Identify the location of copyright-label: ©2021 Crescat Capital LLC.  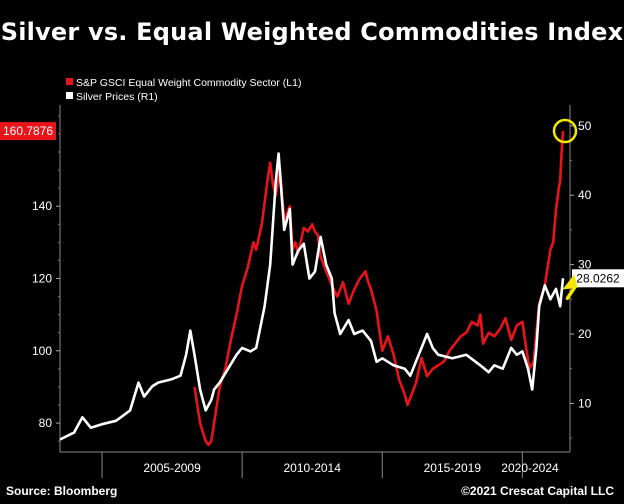
(537, 491).